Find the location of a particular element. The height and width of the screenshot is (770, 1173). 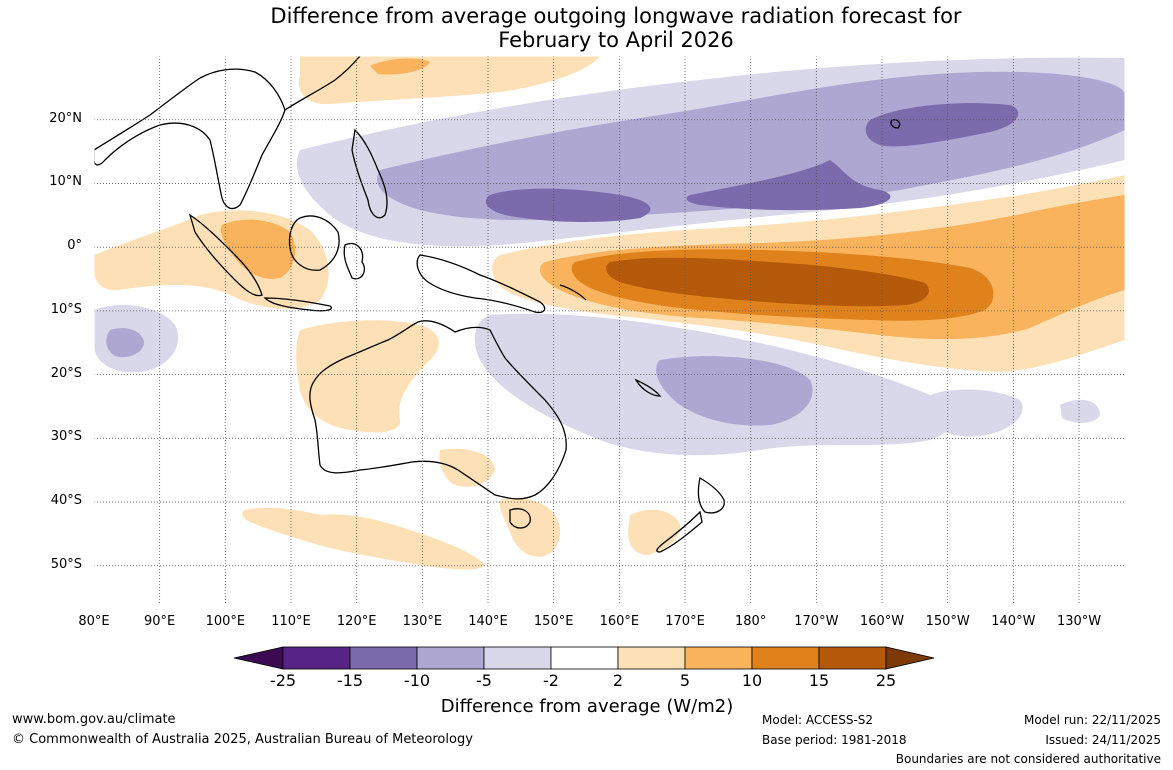

anomaly-region-mid-purple-west is located at coordinates (125, 343).